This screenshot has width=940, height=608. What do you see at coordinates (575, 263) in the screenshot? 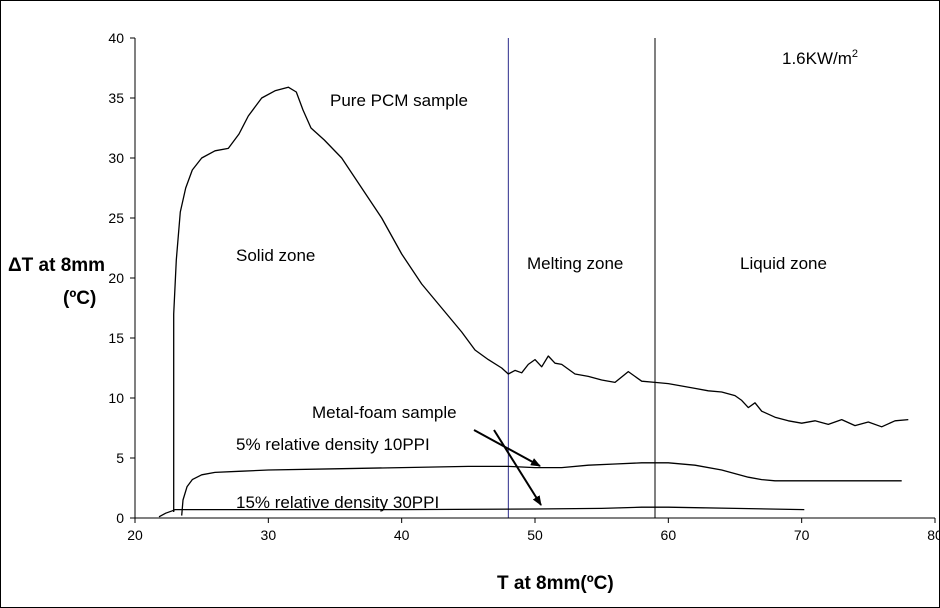
I see `melting-zone-label: Melting zone` at bounding box center [575, 263].